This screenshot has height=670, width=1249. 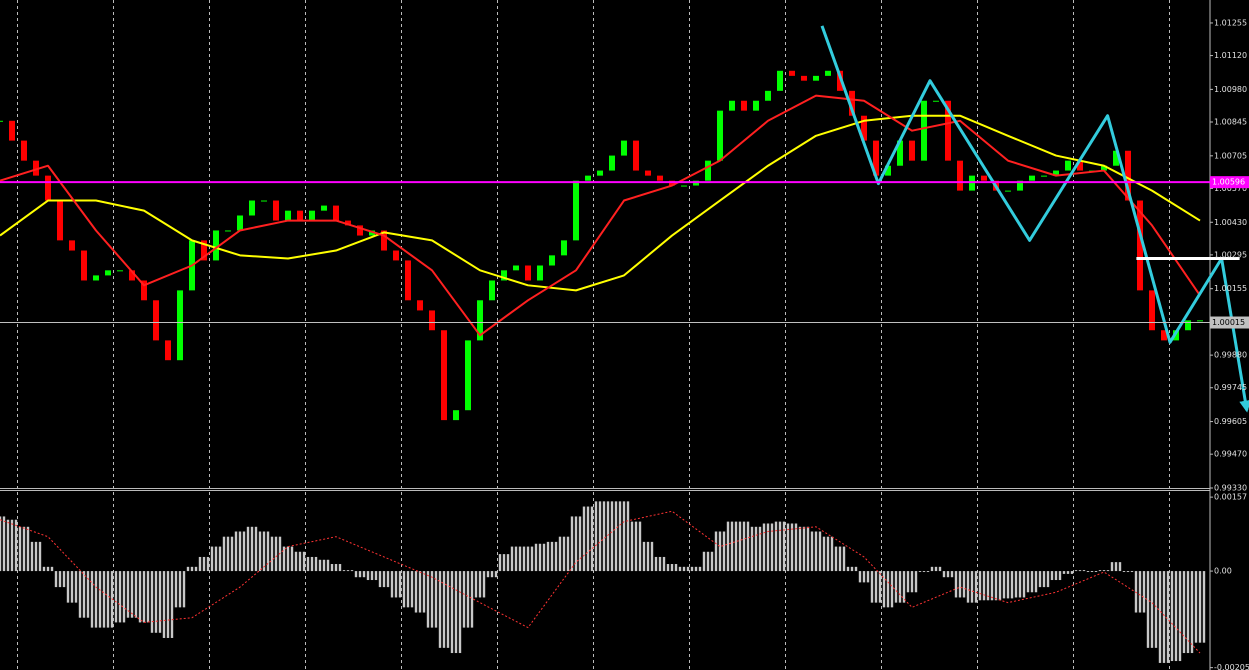 What do you see at coordinates (1228, 322) in the screenshot?
I see `level-label: 1.00015` at bounding box center [1228, 322].